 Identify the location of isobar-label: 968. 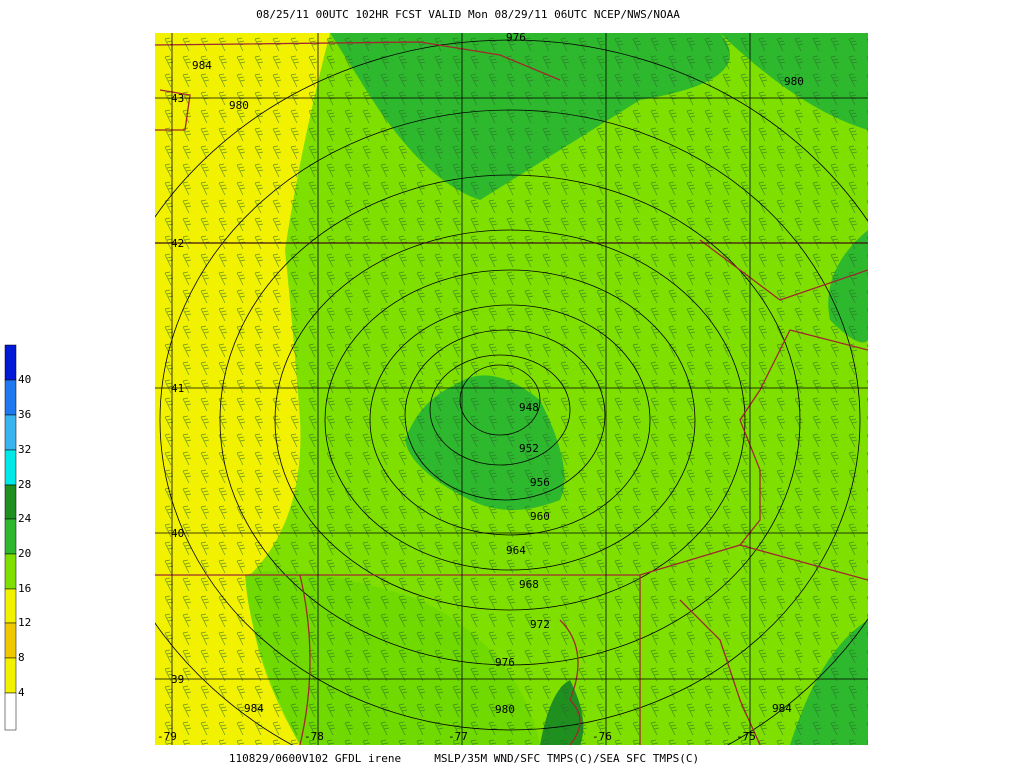
(529, 584).